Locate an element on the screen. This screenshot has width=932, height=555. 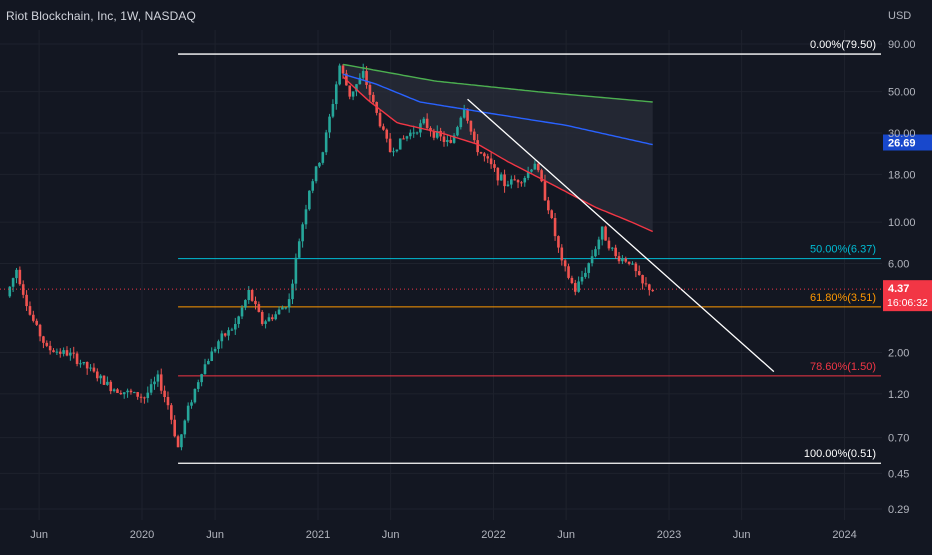
time-axis: Jun 2020 Jun 2021 Jun 2022 Jun 2023 Jun 2024 is located at coordinates (443, 535).